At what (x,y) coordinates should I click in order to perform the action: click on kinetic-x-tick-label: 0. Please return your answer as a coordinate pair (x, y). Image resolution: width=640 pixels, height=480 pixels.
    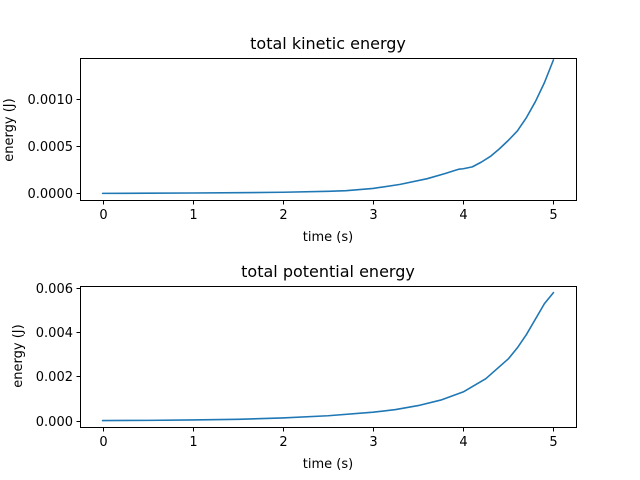
    Looking at the image, I should click on (103, 215).